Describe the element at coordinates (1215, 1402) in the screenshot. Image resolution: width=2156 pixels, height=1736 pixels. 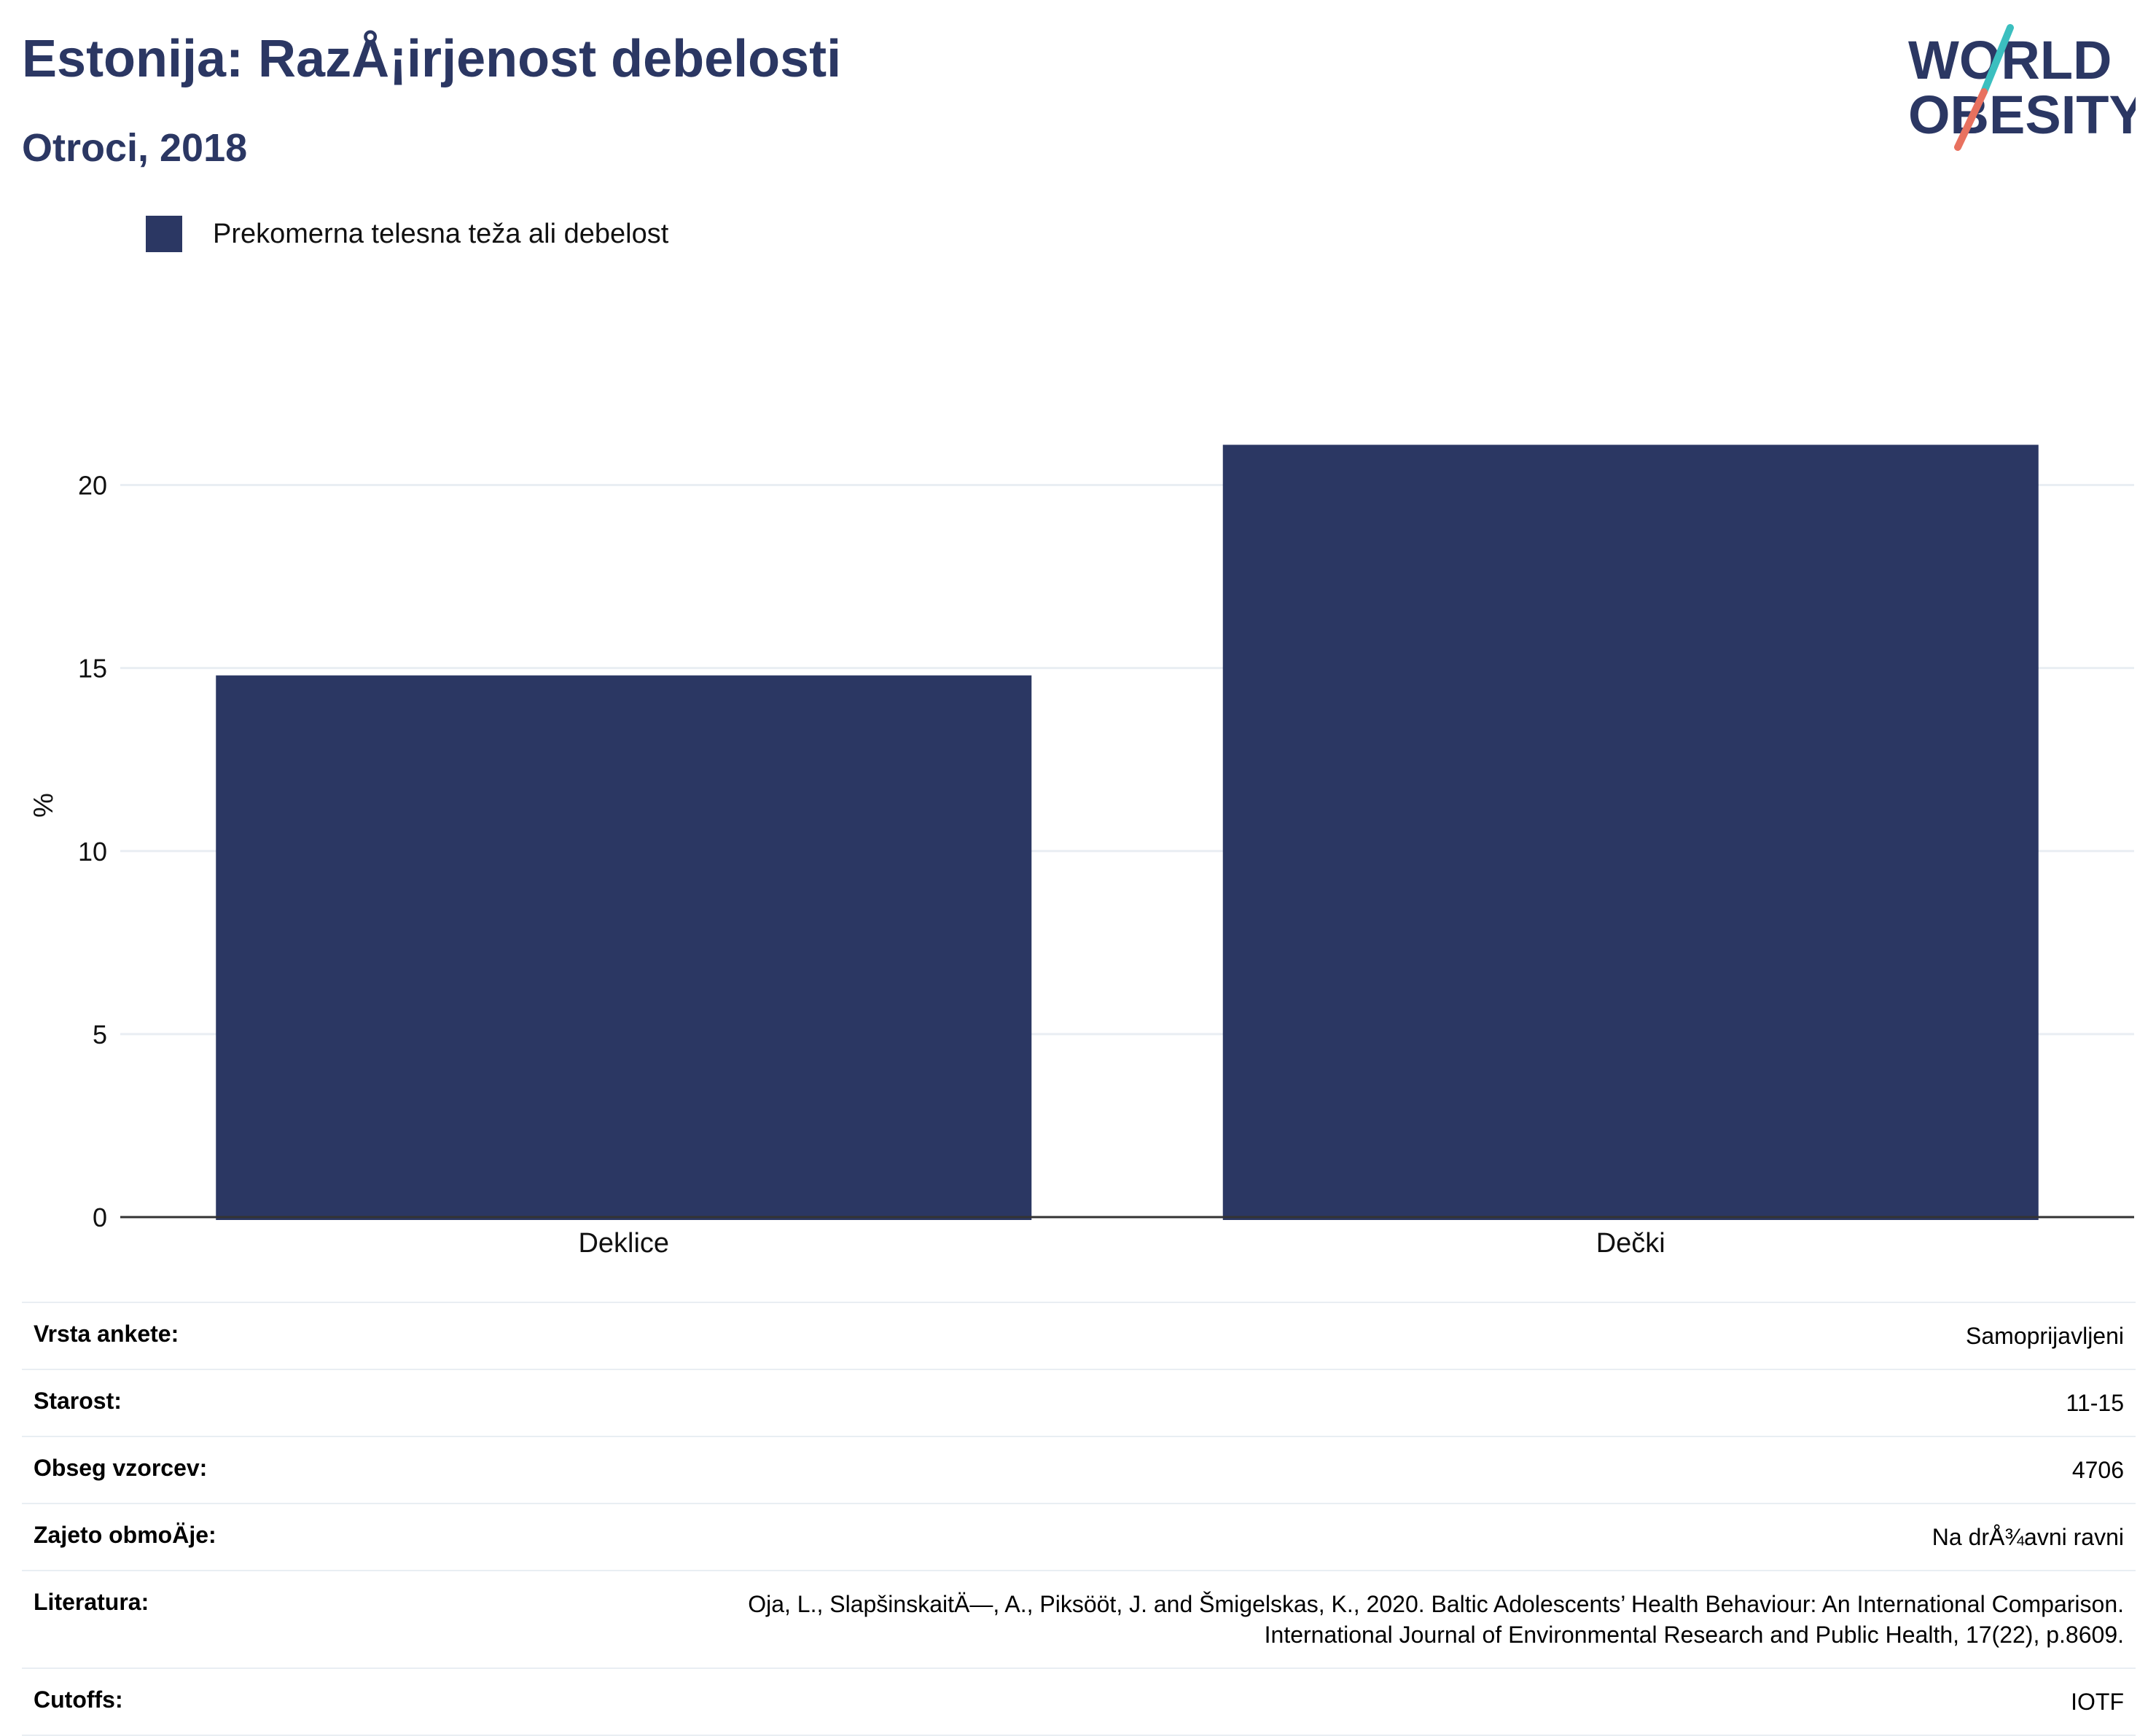
I see `info-value: 11-15` at that location.